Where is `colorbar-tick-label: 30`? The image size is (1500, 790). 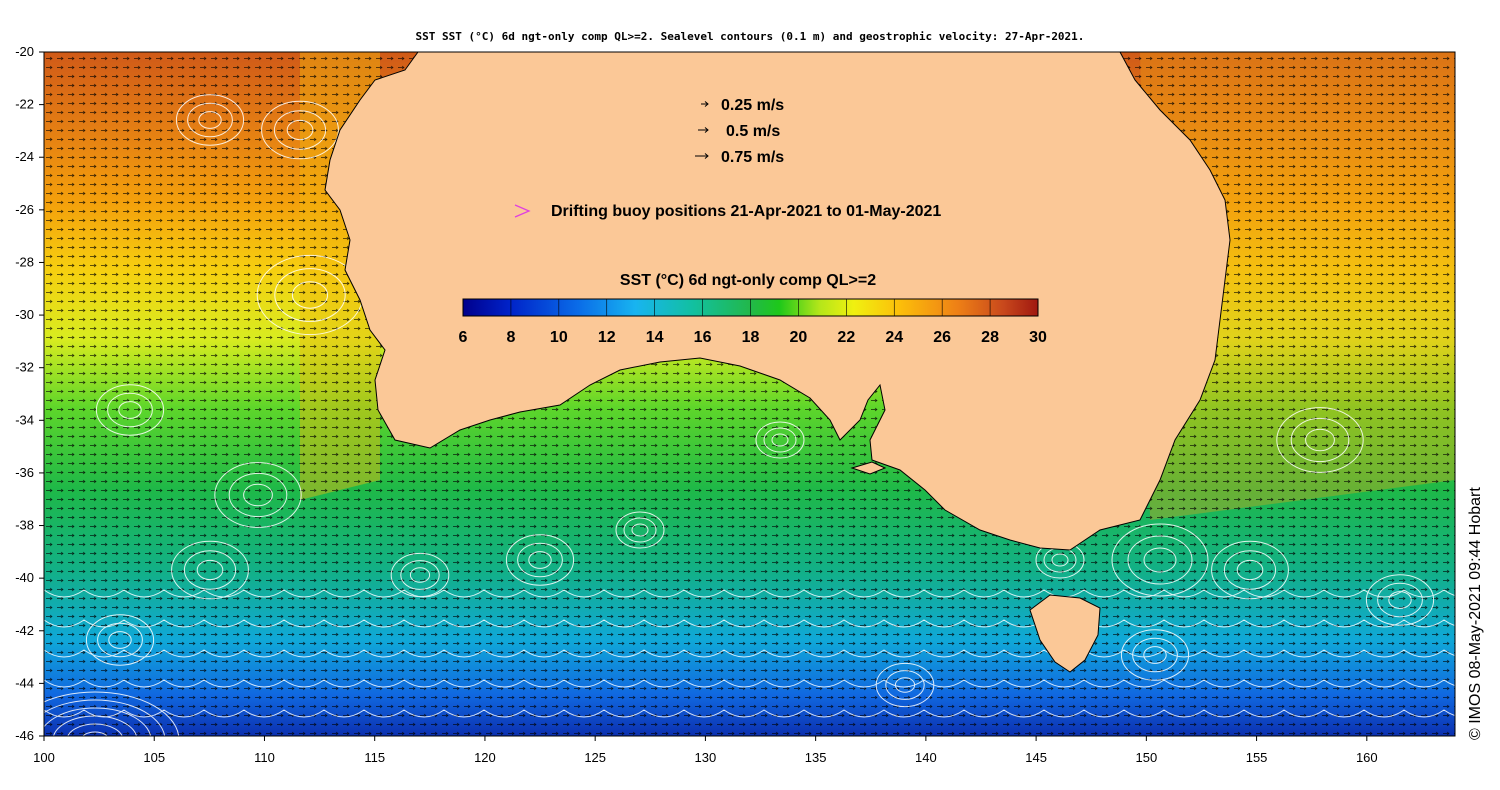 colorbar-tick-label: 30 is located at coordinates (1038, 337).